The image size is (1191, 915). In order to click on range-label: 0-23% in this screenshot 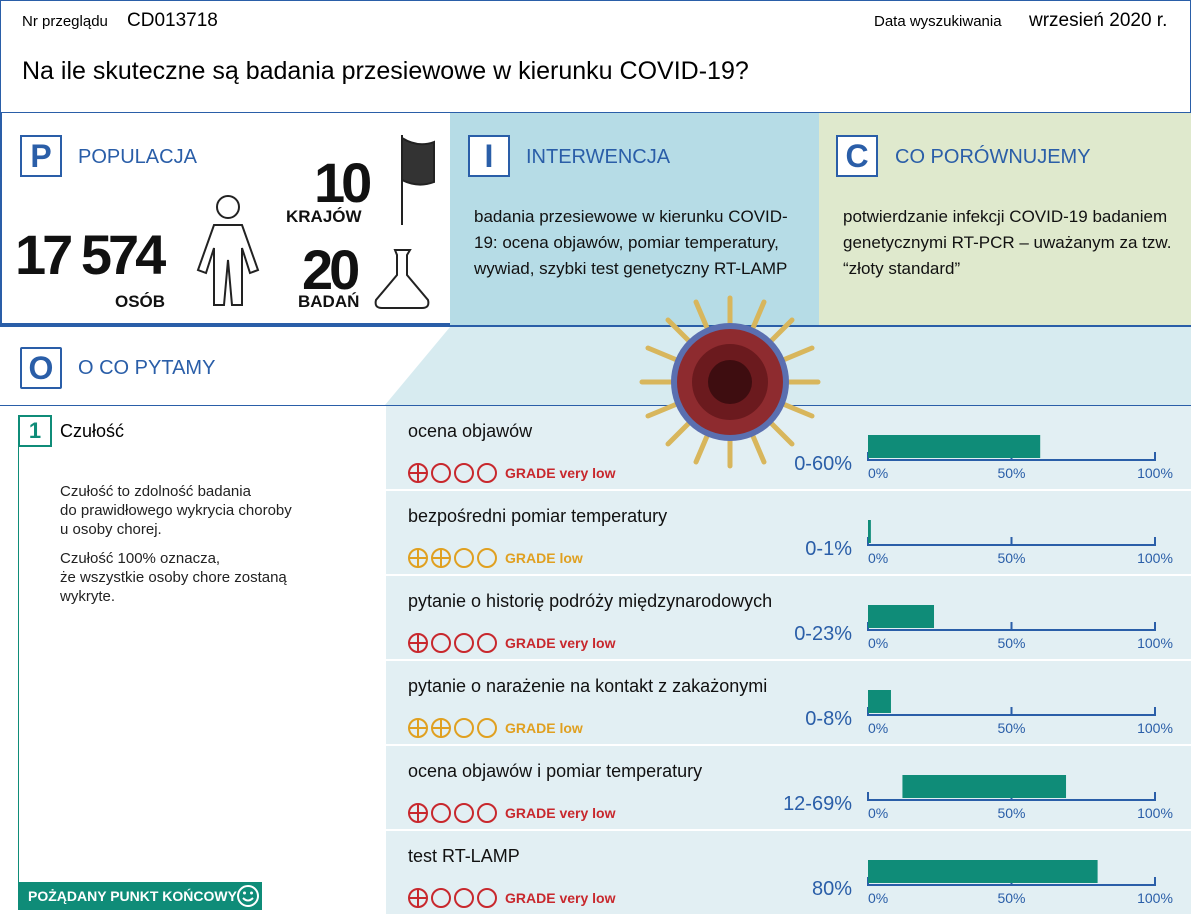, I will do `click(823, 634)`.